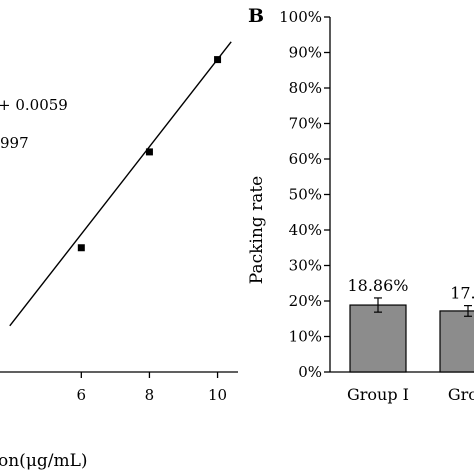 This screenshot has height=474, width=474. I want to click on panel-a-x-tick-label: 6, so click(82, 395).